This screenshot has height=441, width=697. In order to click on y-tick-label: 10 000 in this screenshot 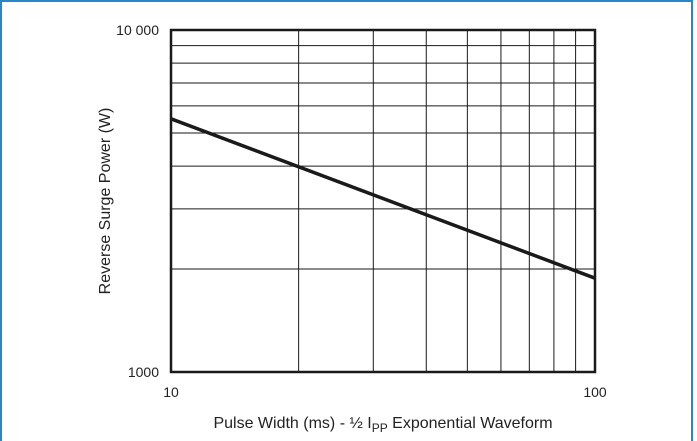, I will do `click(137, 30)`.